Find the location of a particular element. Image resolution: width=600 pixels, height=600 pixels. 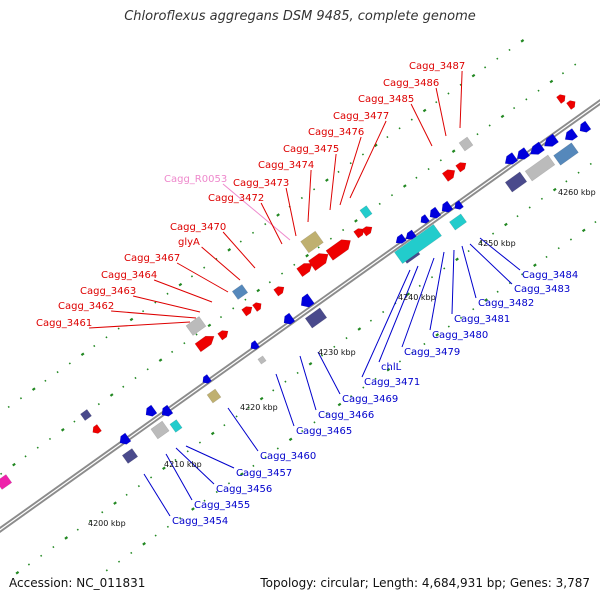

gene-label: Cagg_3480 is located at coordinates (460, 335).